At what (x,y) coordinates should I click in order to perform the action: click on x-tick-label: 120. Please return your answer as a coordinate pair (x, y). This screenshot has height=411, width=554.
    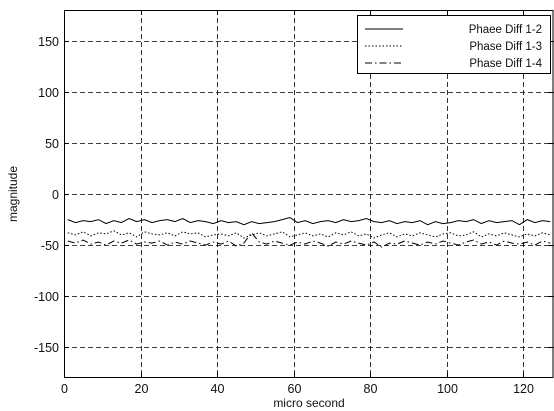
    Looking at the image, I should click on (523, 389).